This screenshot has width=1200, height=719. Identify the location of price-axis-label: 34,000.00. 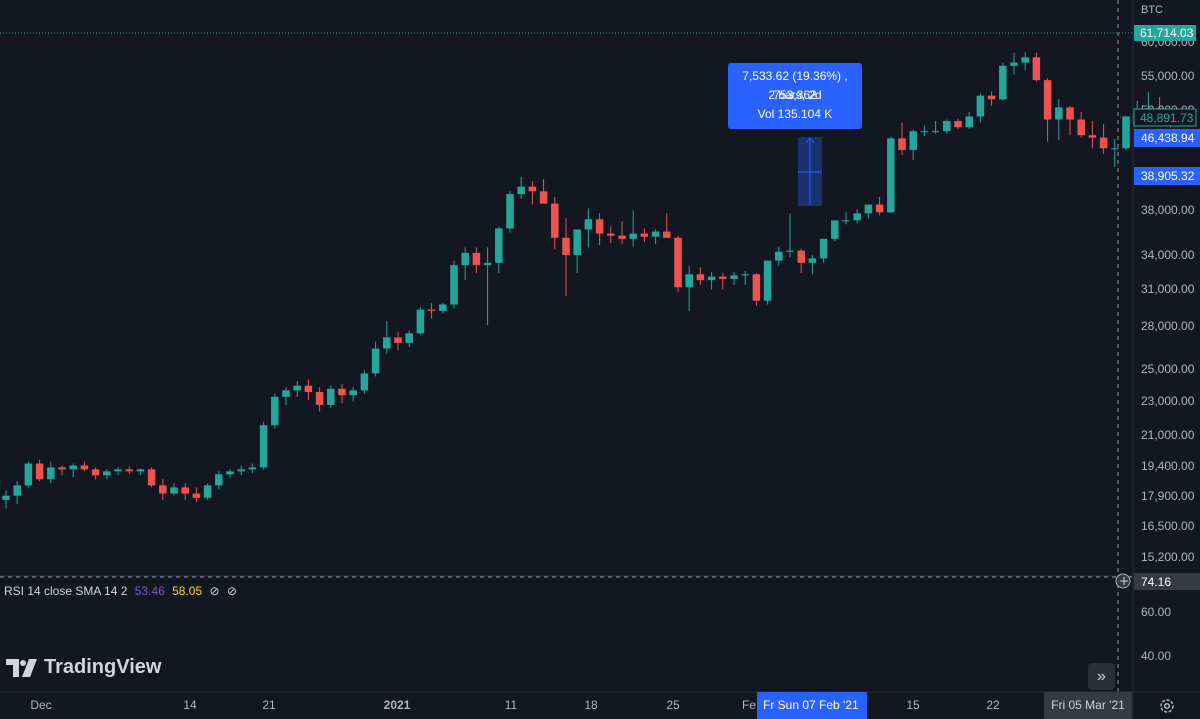
(1168, 255).